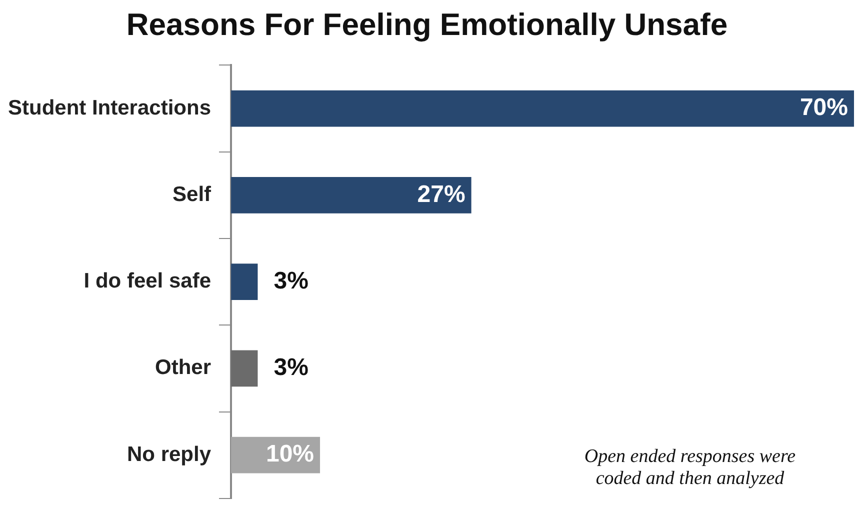  What do you see at coordinates (169, 454) in the screenshot?
I see `y-tick-label: No reply` at bounding box center [169, 454].